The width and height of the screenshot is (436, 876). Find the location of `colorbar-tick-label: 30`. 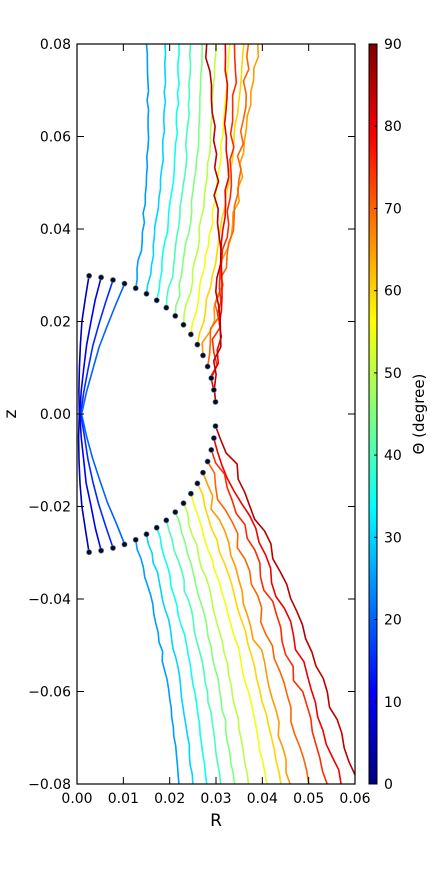

colorbar-tick-label: 30 is located at coordinates (393, 538).